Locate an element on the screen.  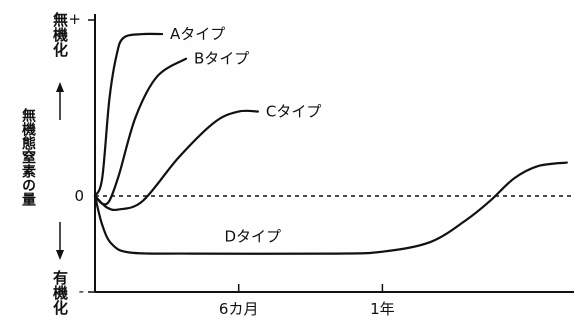
series-label-2: Cタイプ is located at coordinates (293, 112).